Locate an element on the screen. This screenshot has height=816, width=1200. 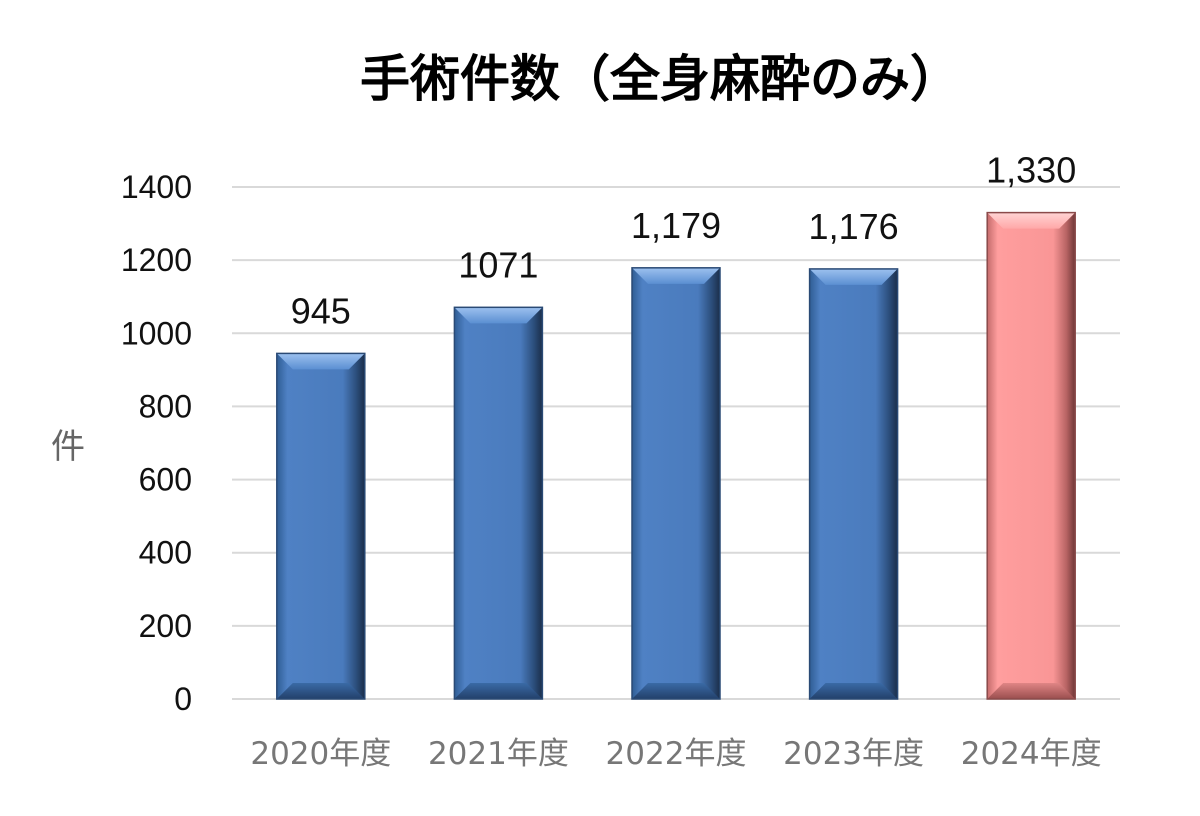
data-label: 1,179 is located at coordinates (676, 225).